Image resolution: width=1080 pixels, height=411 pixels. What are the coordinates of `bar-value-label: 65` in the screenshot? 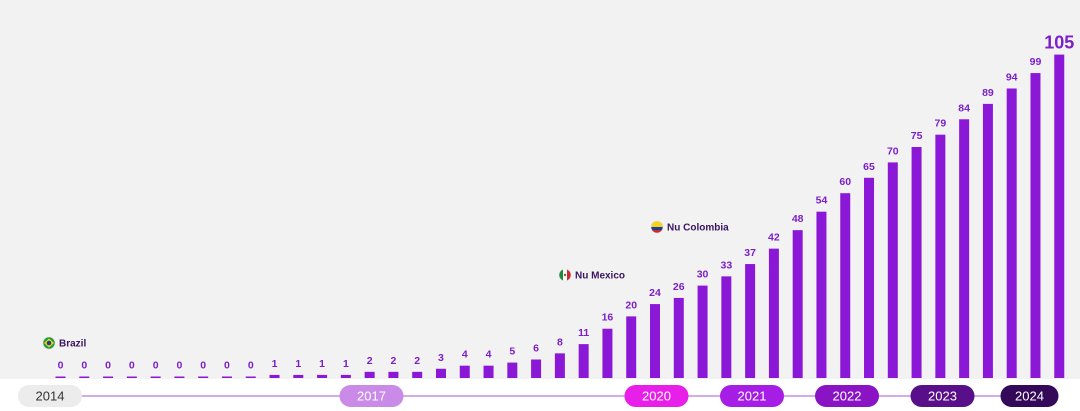 It's located at (869, 167).